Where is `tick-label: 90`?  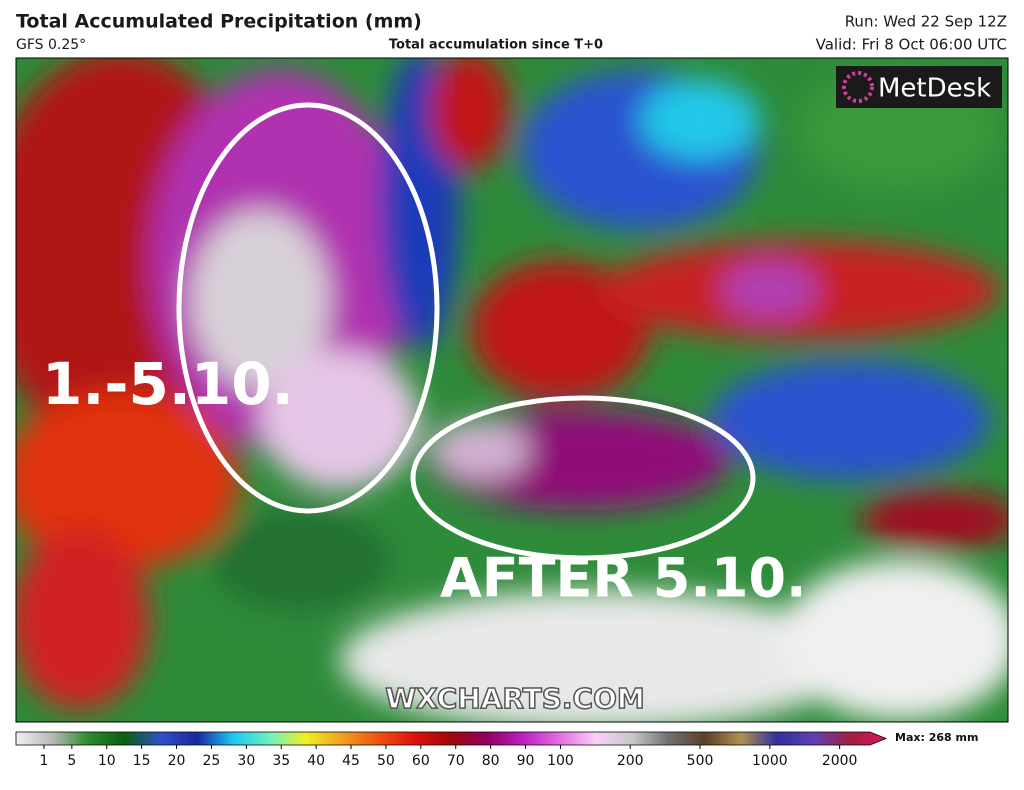 tick-label: 90 is located at coordinates (526, 761).